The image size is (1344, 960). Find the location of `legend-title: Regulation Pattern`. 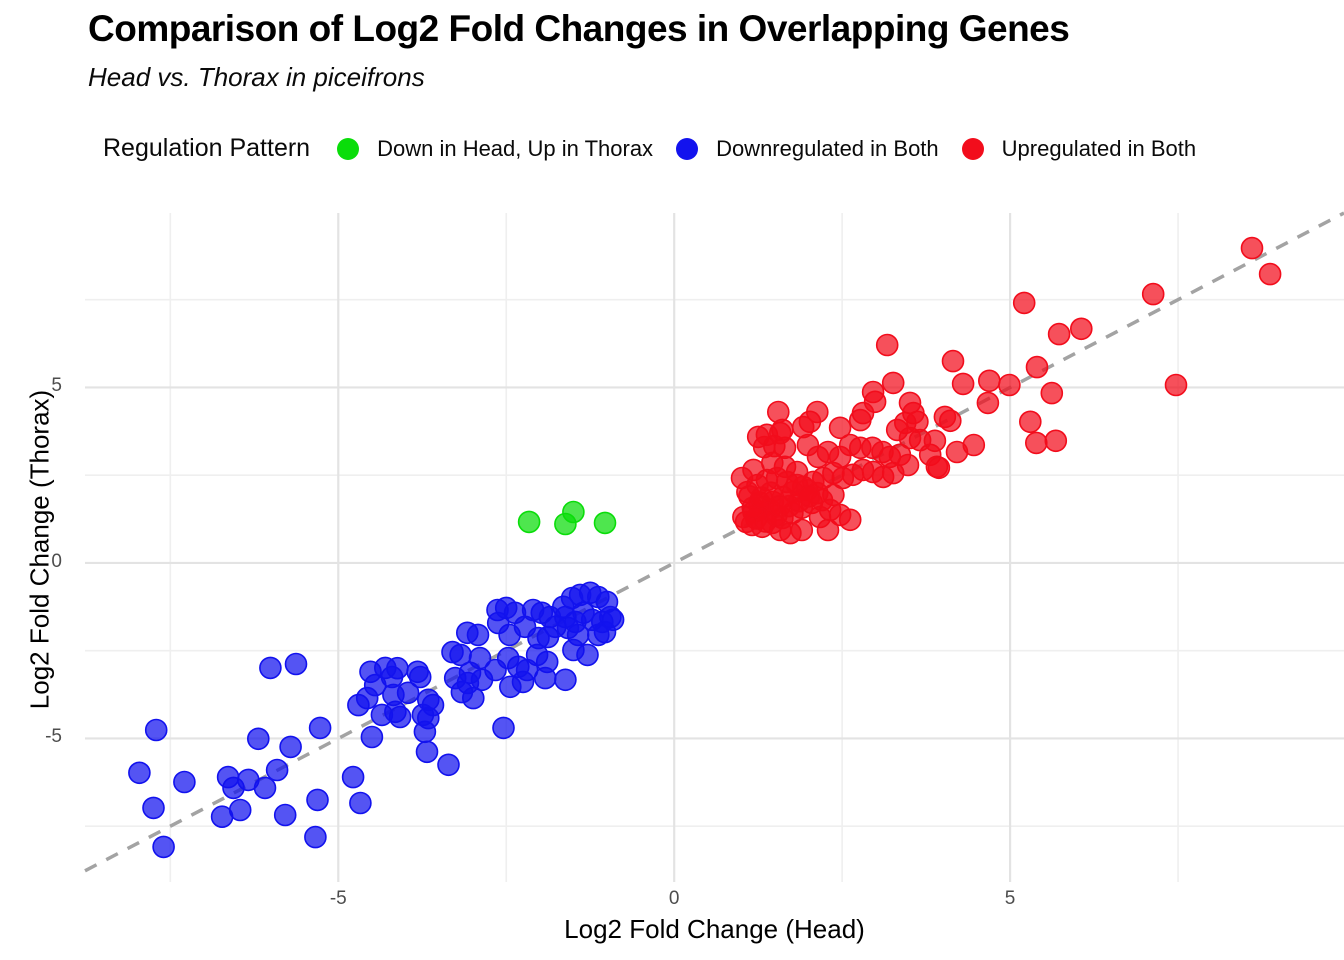

legend-title: Regulation Pattern is located at coordinates (207, 148).